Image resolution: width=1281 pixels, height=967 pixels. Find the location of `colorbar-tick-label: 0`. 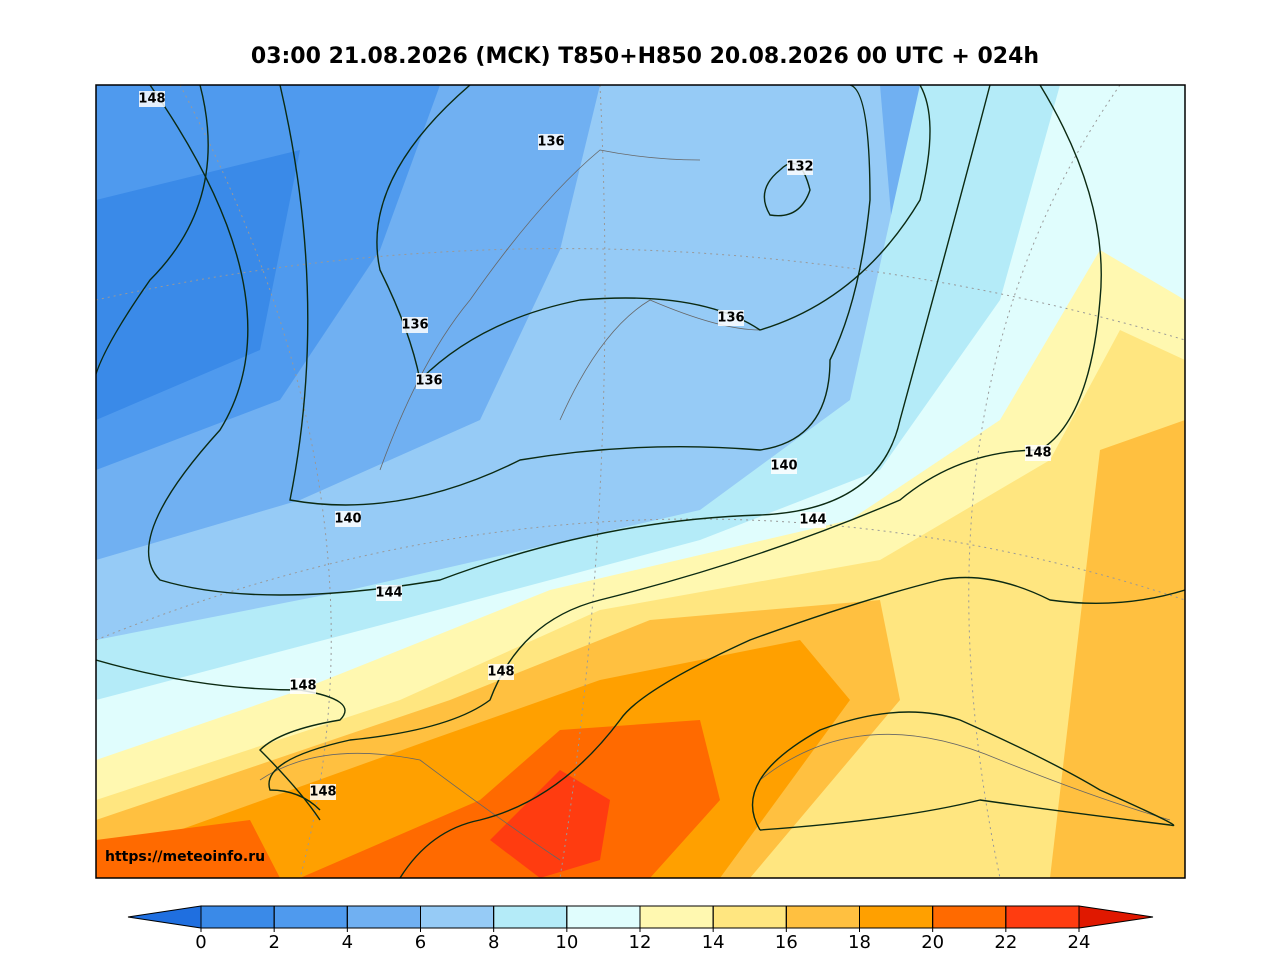

colorbar-tick-label: 0 is located at coordinates (200, 942).